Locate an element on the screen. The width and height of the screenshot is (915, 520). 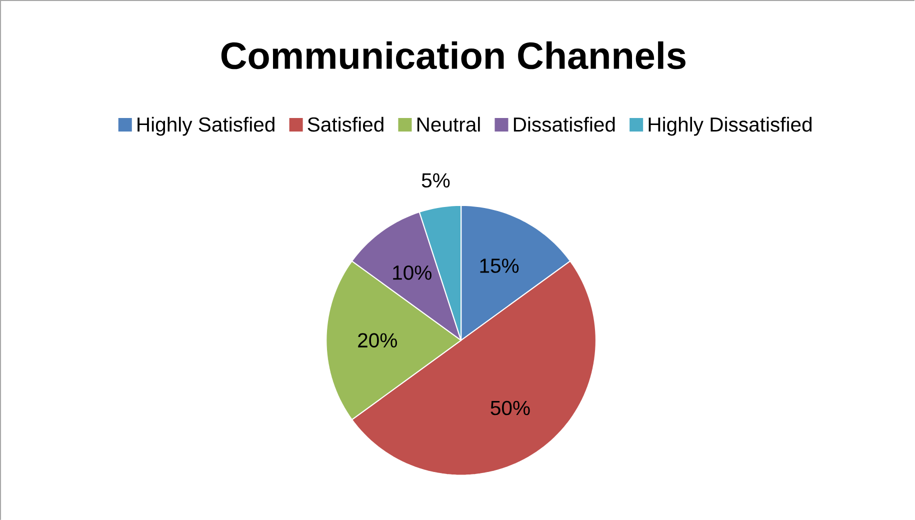
chart-title: Communication Channels is located at coordinates (453, 55).